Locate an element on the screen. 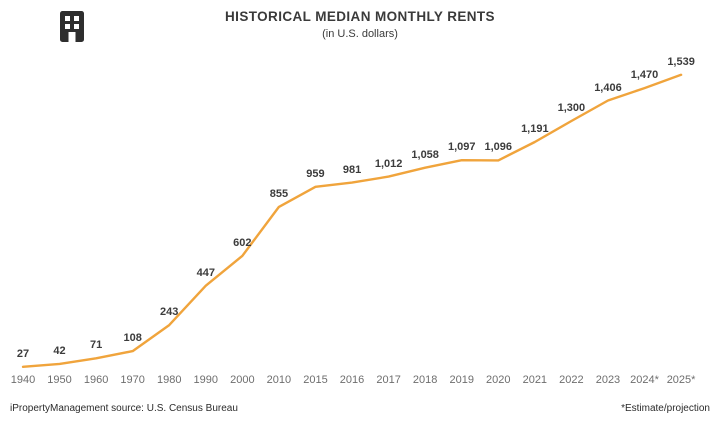 This screenshot has width=720, height=424. data-label: 855 is located at coordinates (279, 193).